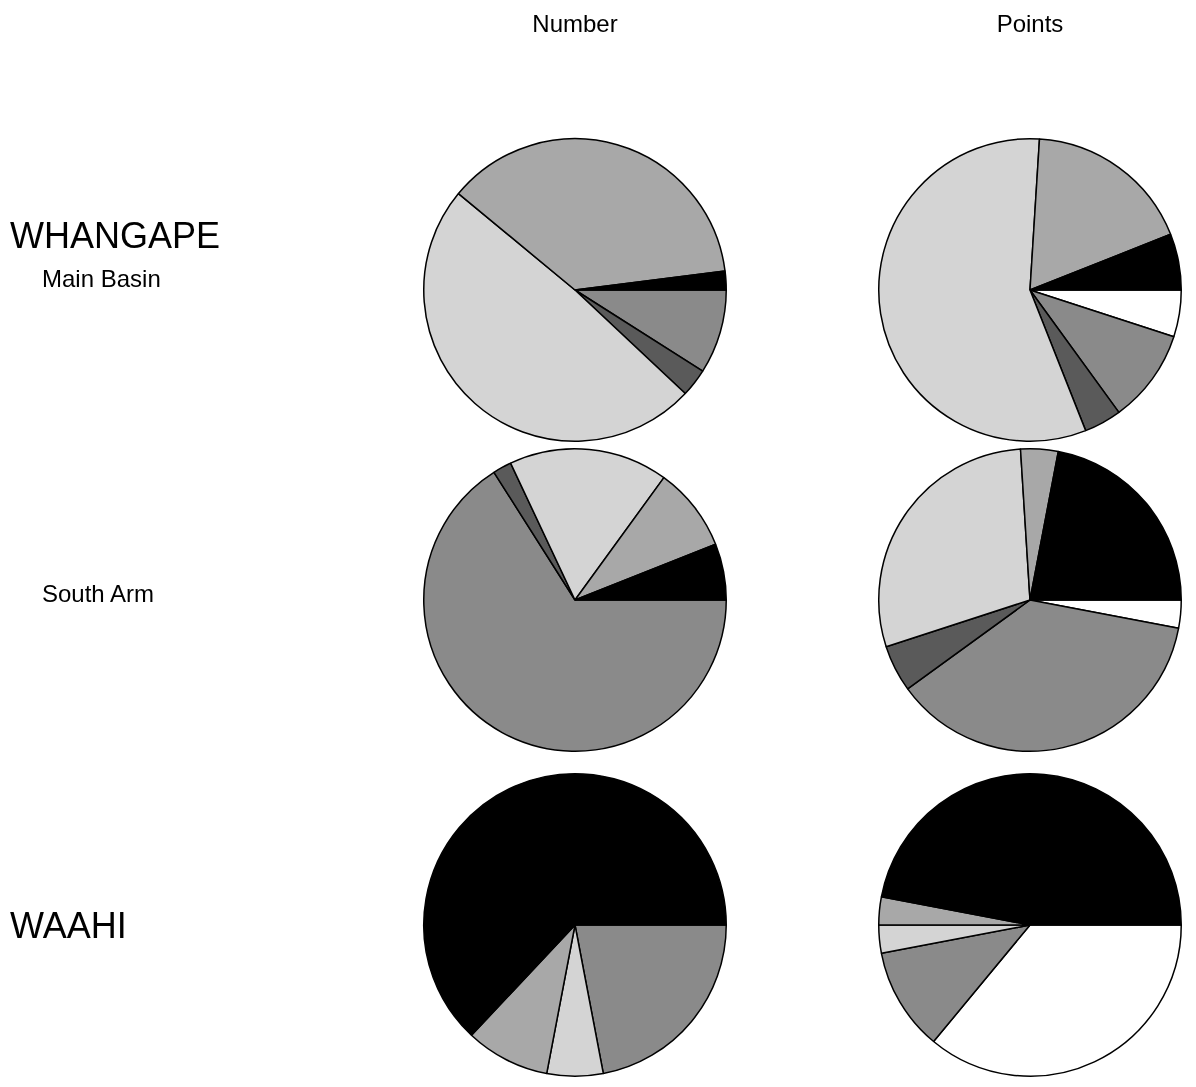 The height and width of the screenshot is (1087, 1196). I want to click on text: WAAHI, so click(68, 926).